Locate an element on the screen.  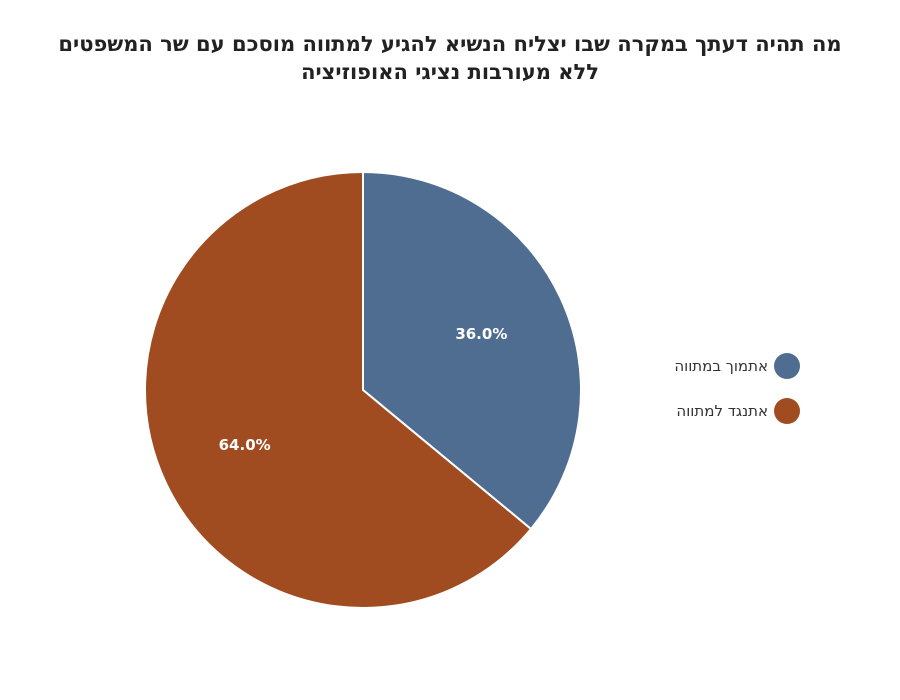
data-label-support: 36.0% is located at coordinates (481, 334).